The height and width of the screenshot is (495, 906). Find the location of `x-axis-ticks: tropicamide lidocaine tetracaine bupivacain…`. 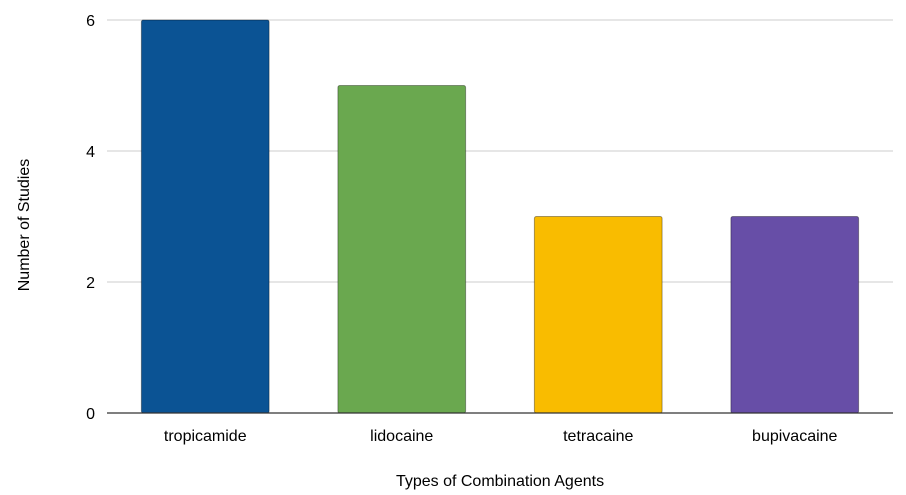

x-axis-ticks: tropicamide lidocaine tetracaine bupivacain… is located at coordinates (501, 436).